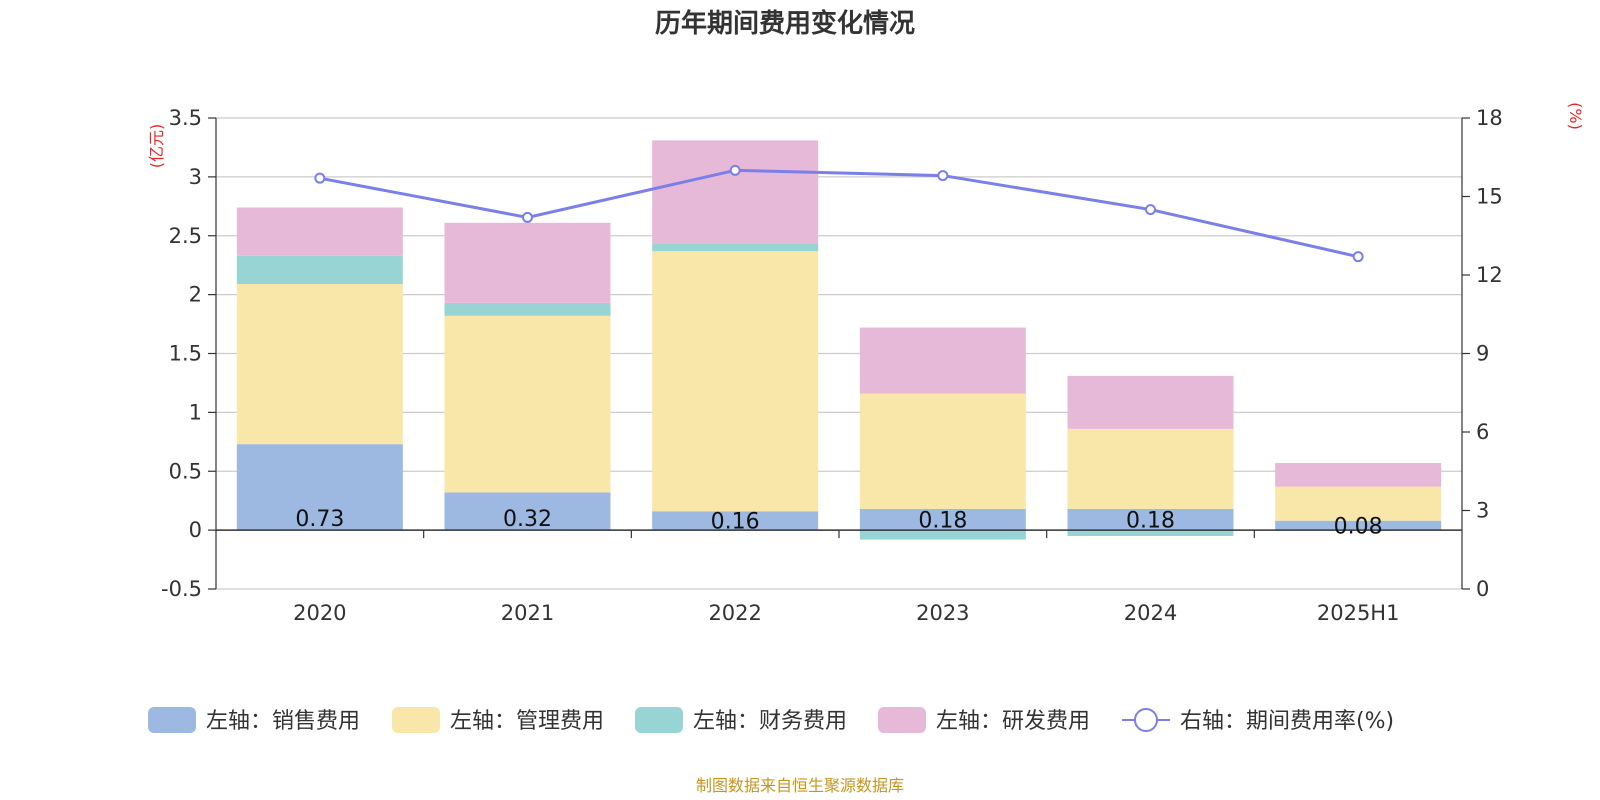  I want to click on left-axis-tick-label: 0, so click(195, 530).